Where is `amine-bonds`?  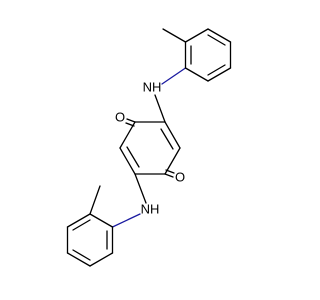 amine-bonds is located at coordinates (149, 147).